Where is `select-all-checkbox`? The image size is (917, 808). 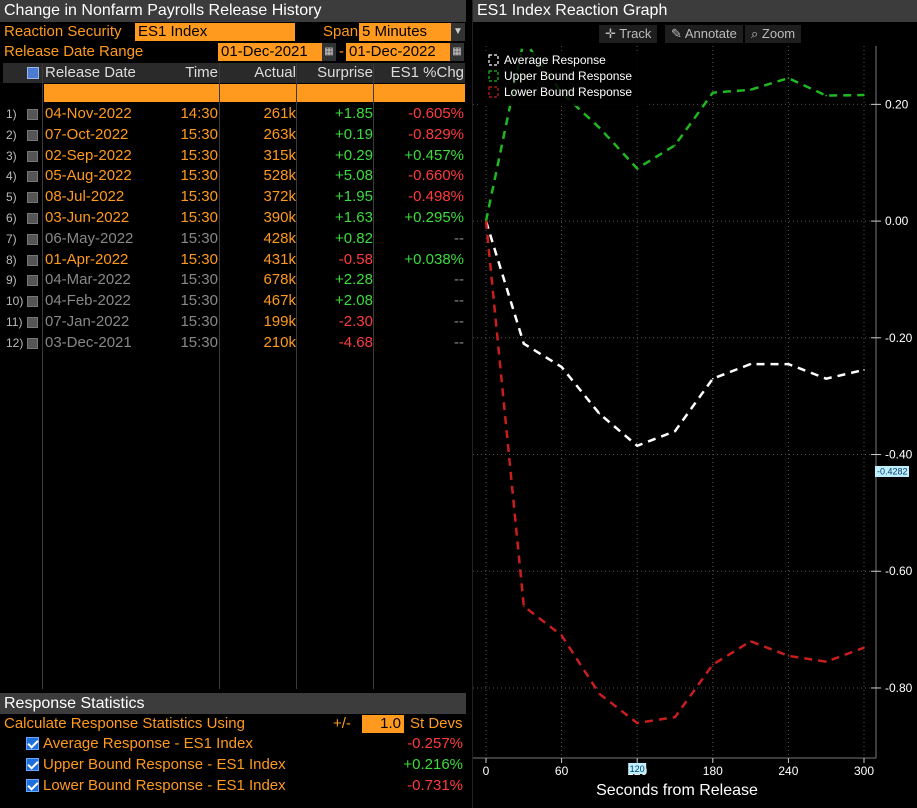 select-all-checkbox is located at coordinates (33, 73).